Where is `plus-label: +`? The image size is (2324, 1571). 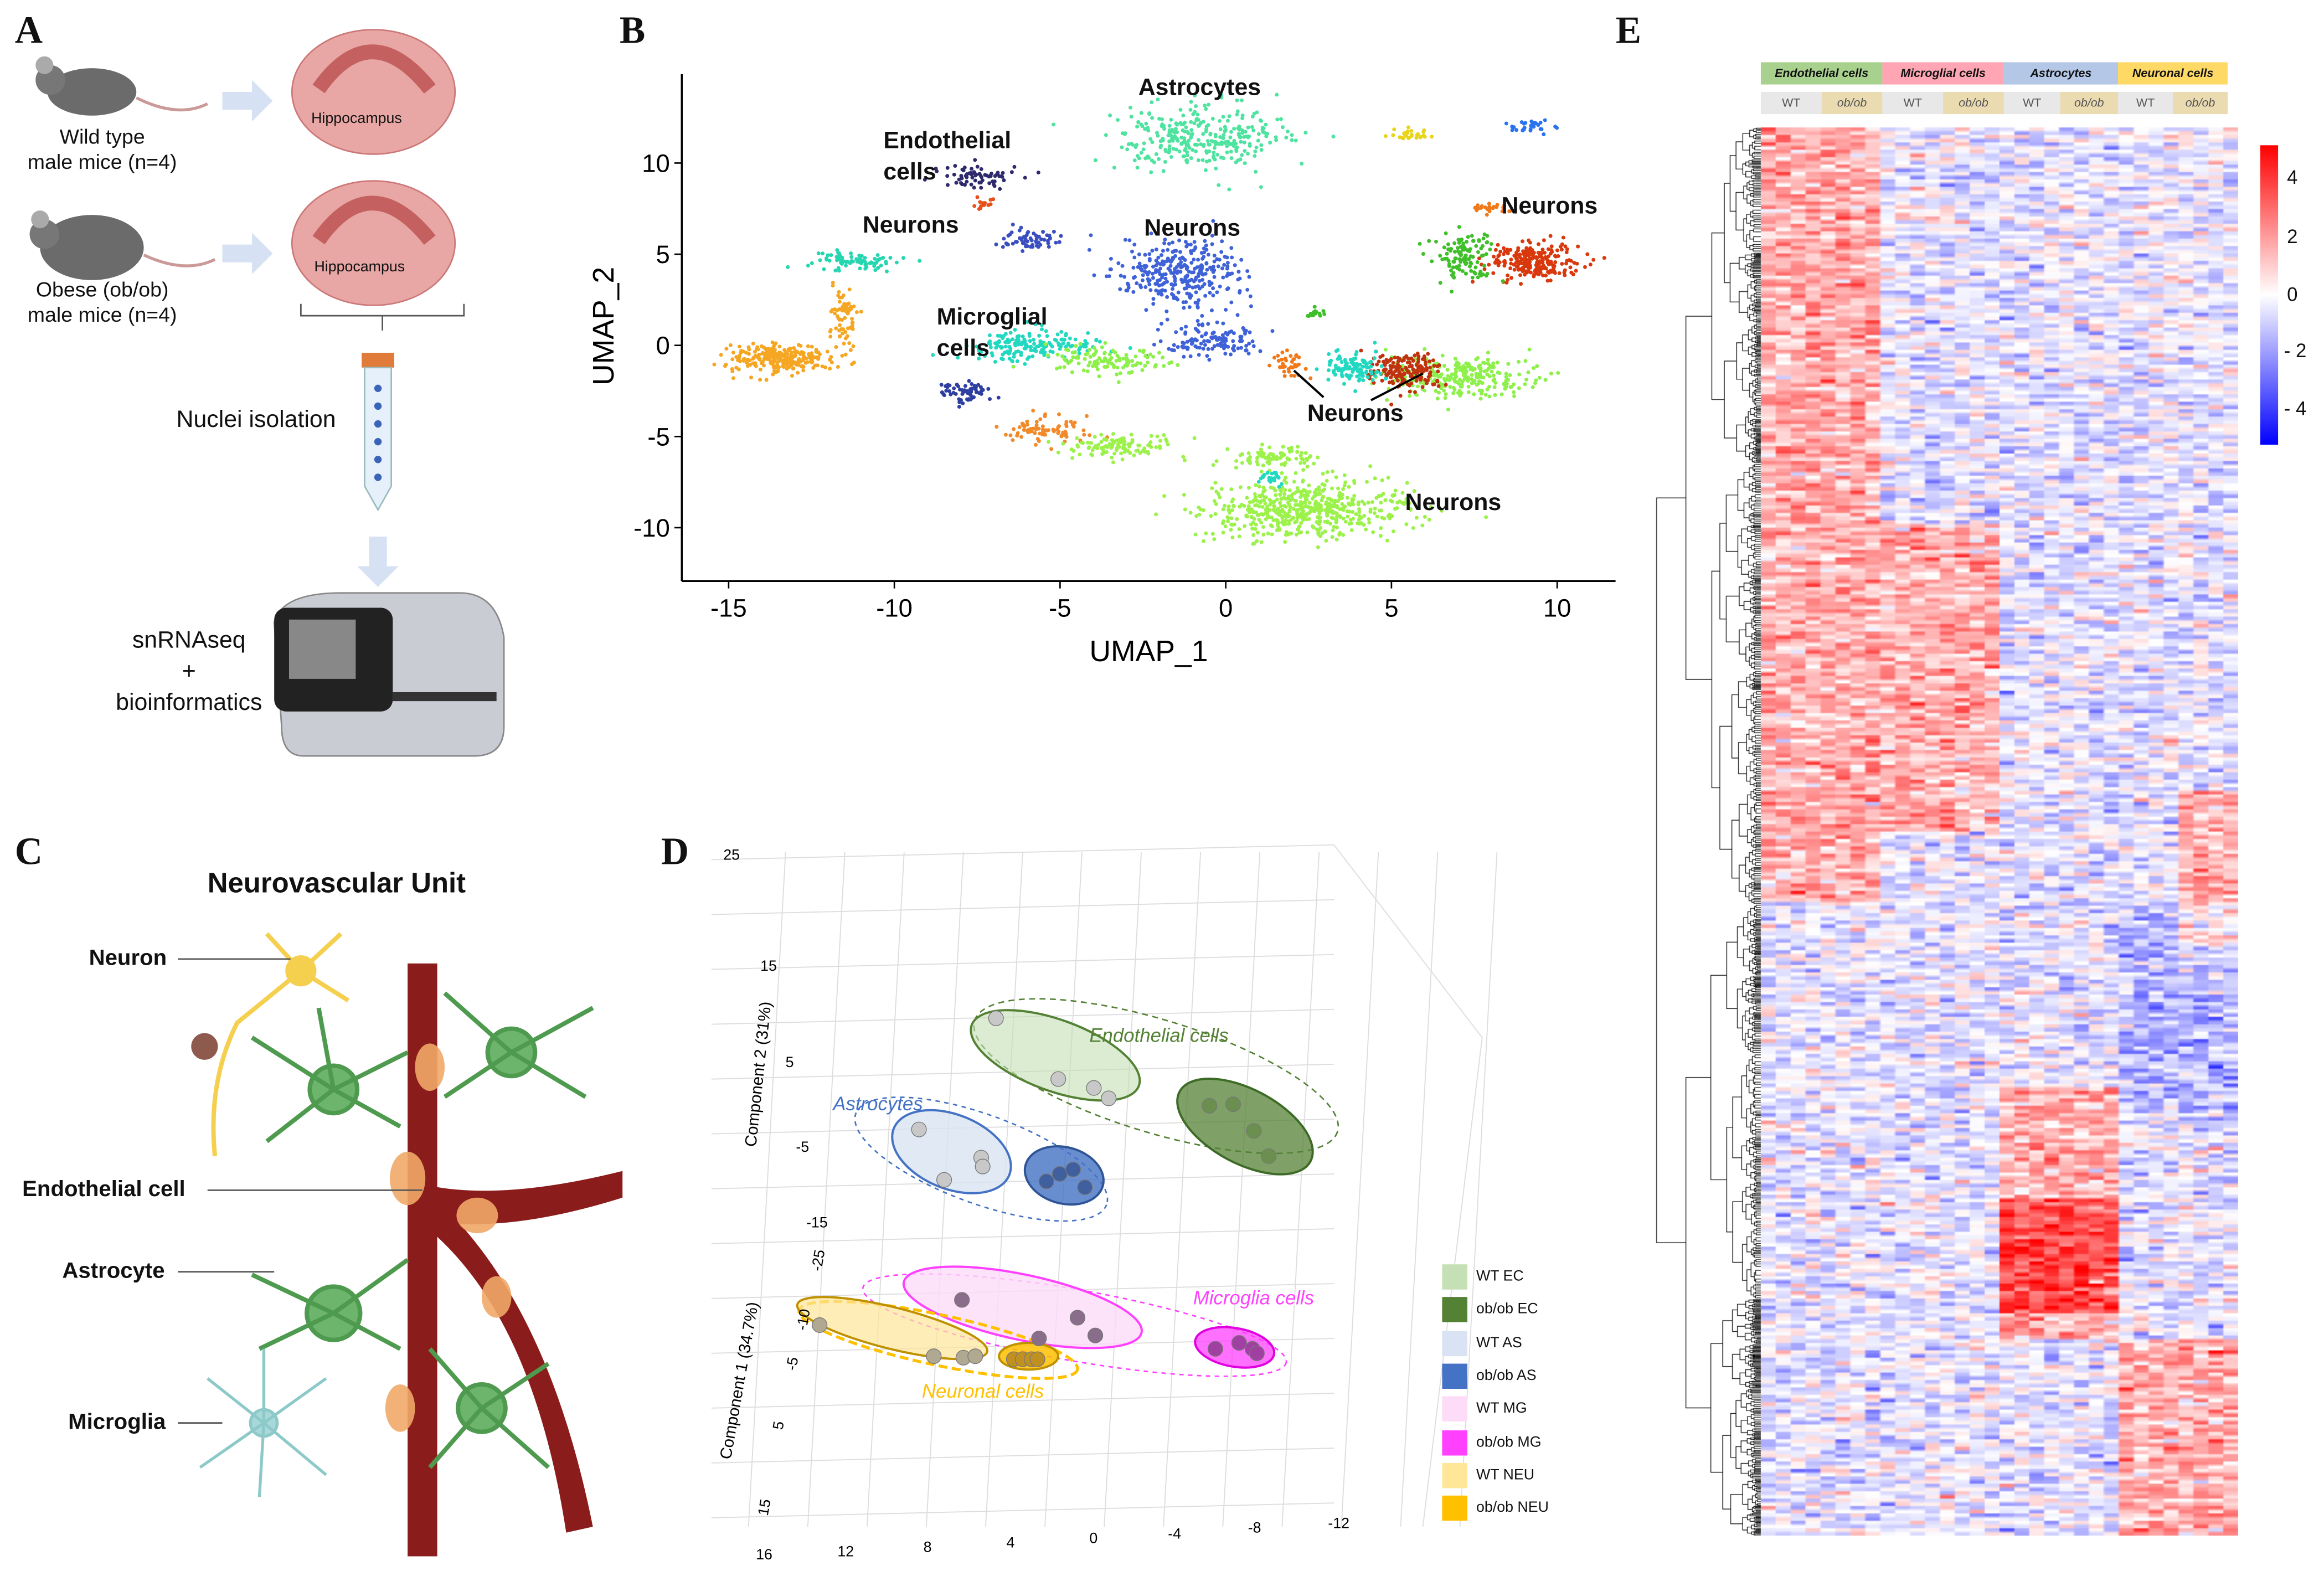 plus-label: + is located at coordinates (189, 672).